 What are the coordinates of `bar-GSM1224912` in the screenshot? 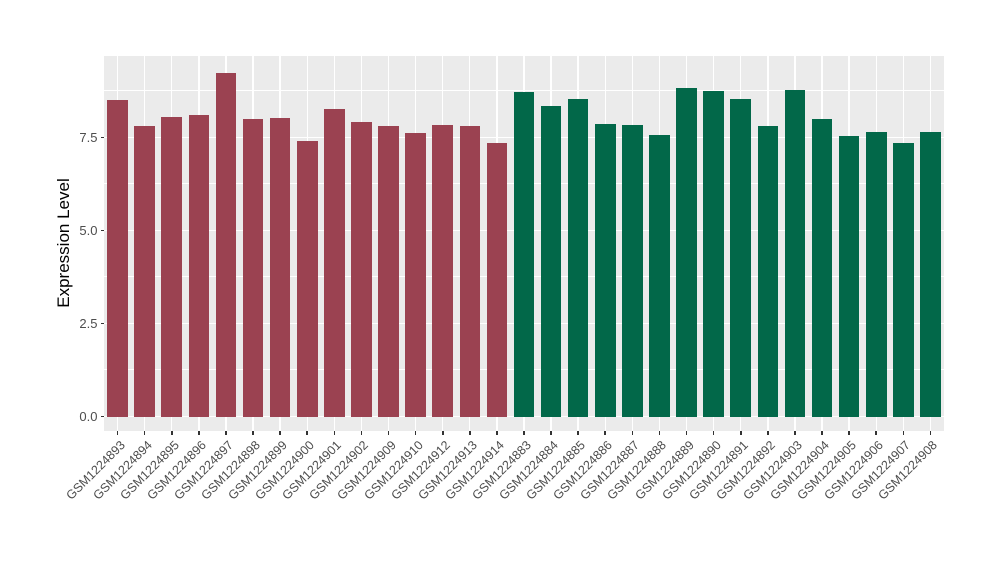 It's located at (442, 271).